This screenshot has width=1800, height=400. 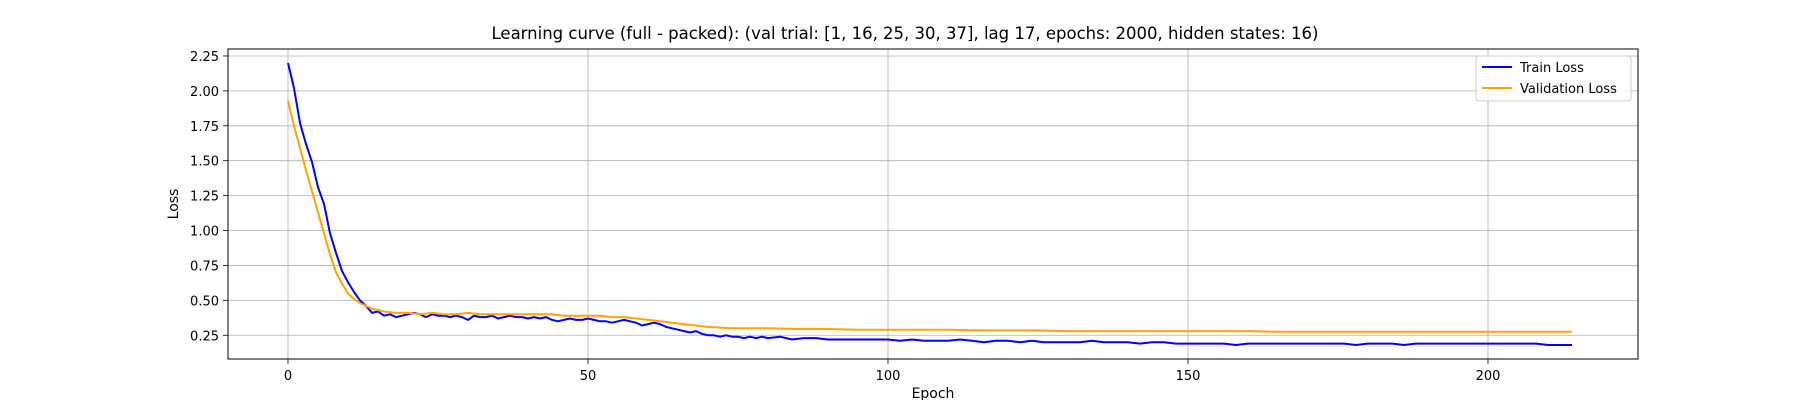 What do you see at coordinates (1488, 376) in the screenshot?
I see `x-tick-label: 200` at bounding box center [1488, 376].